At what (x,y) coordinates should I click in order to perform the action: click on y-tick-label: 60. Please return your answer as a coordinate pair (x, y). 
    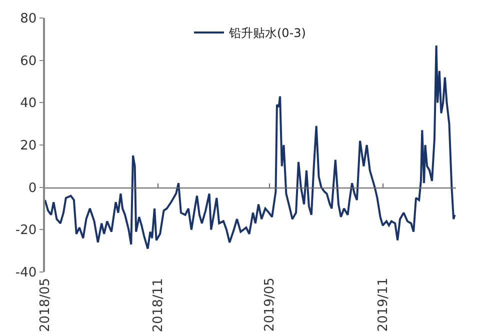
    Looking at the image, I should click on (28, 61).